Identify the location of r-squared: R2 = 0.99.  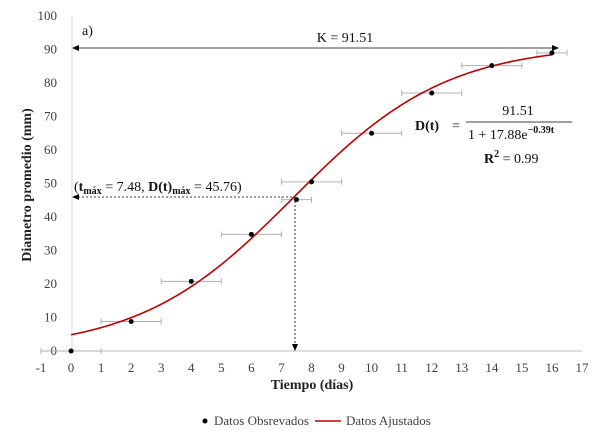
(511, 158).